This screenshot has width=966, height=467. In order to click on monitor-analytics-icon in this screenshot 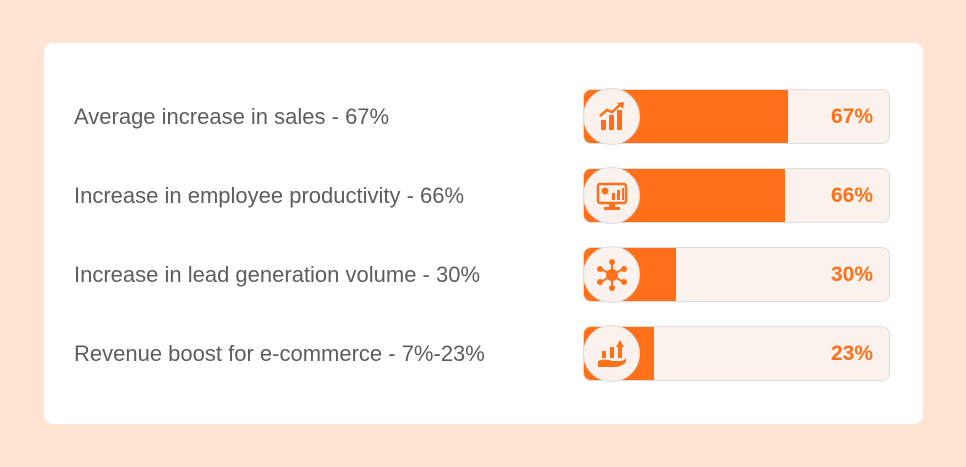, I will do `click(611, 195)`.